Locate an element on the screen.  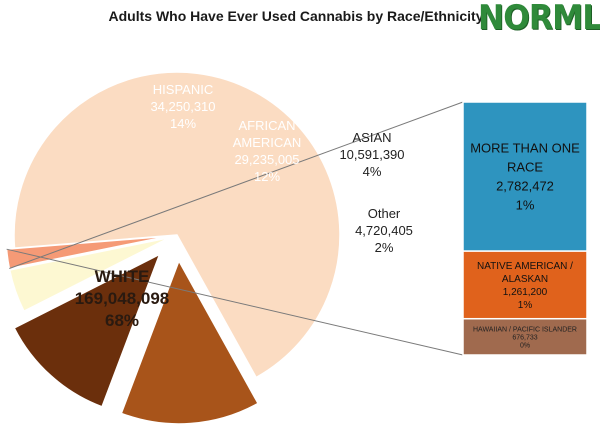
bar-label-more-than-one-race: MORE THAN ONE RACE 2,782,472 1% is located at coordinates (525, 177).